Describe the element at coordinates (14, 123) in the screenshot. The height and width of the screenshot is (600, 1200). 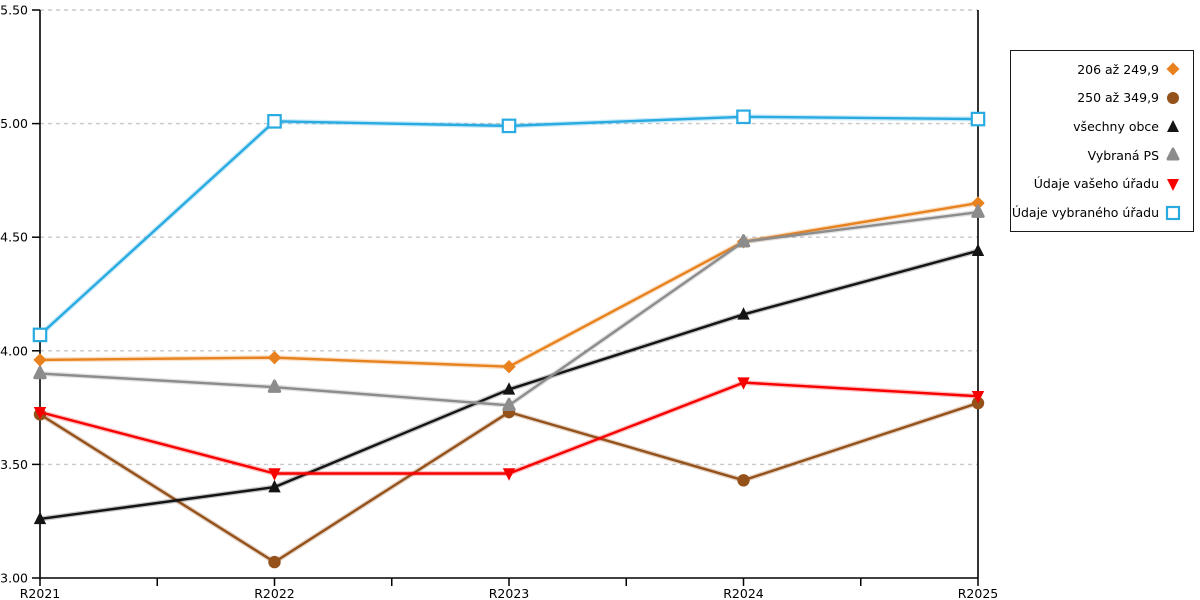
I see `y-tick-label: 5.00` at that location.